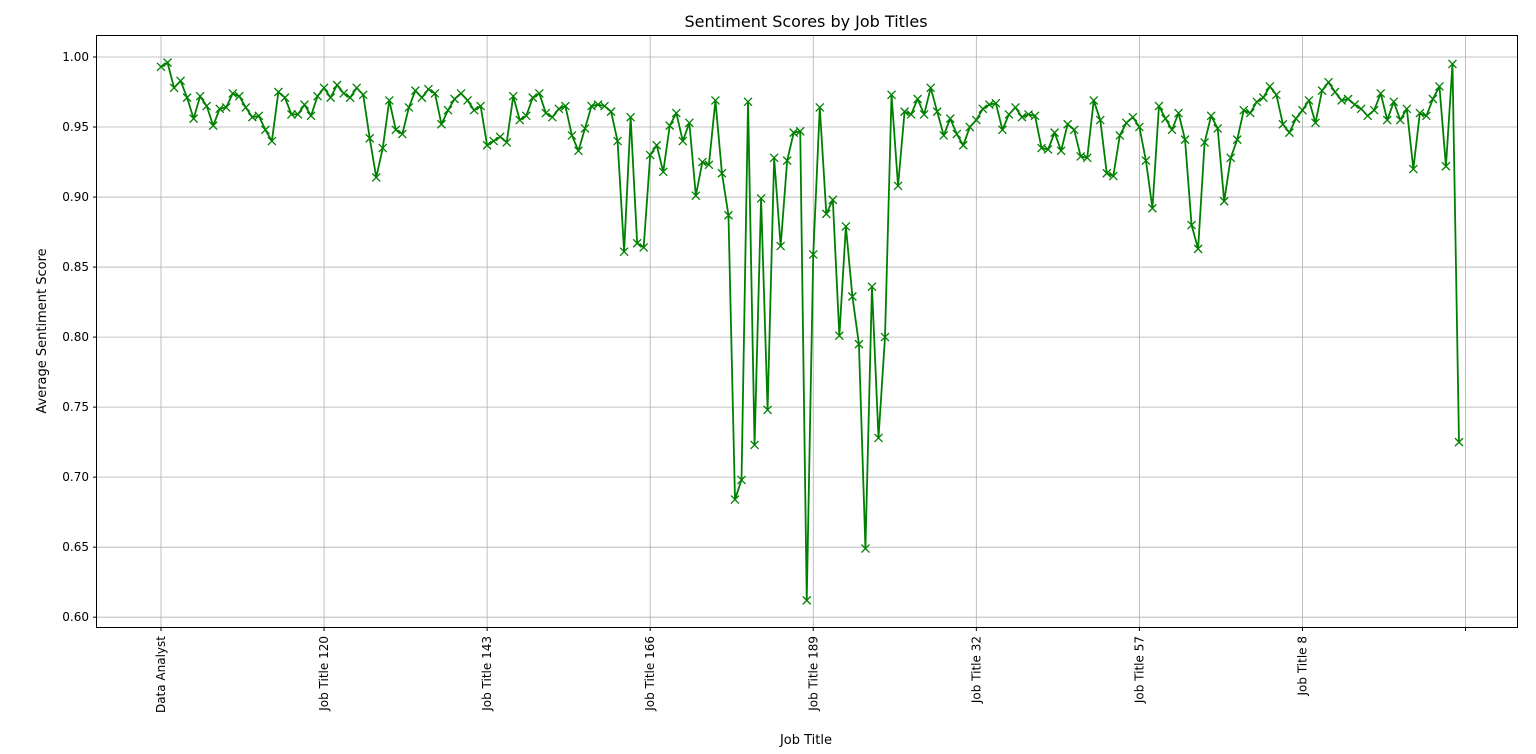  I want to click on y-tick-label: 0.85, so click(75, 267).